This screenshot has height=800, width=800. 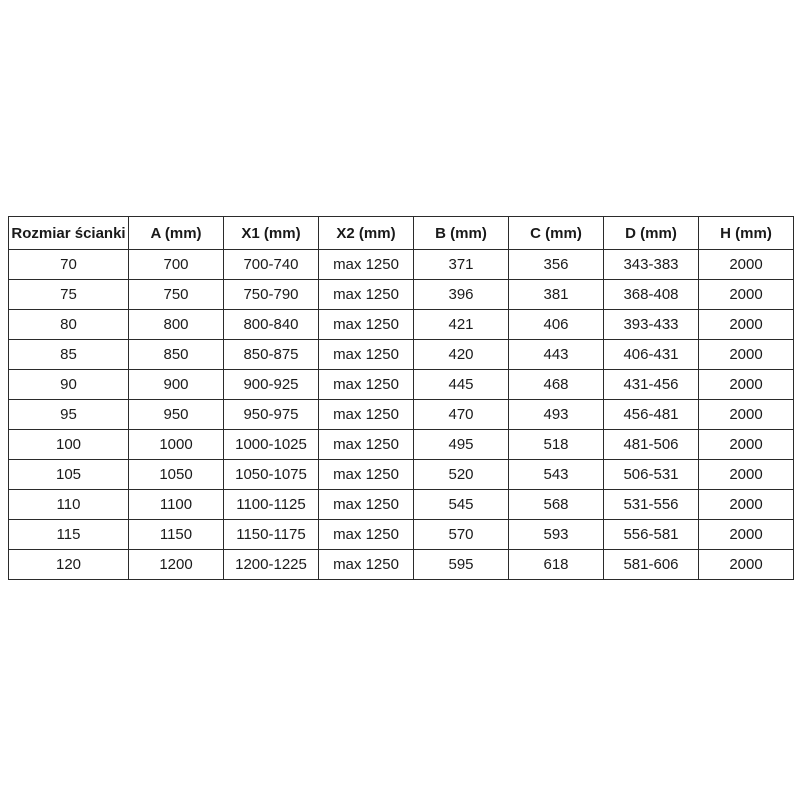 I want to click on table-cell: 750-790, so click(x=271, y=294).